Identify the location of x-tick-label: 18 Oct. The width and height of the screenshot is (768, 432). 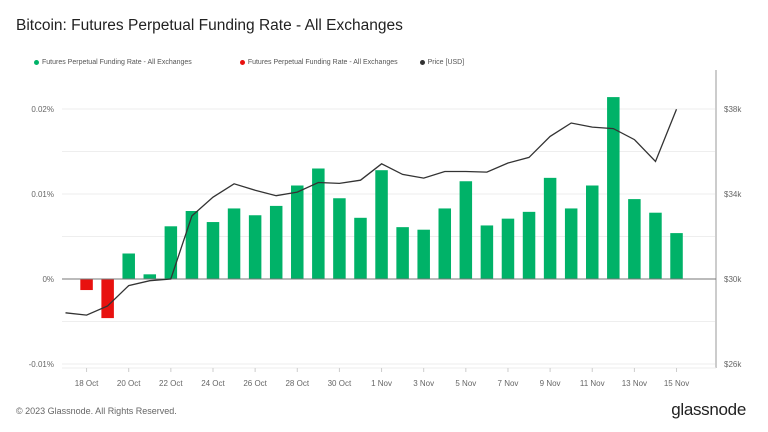
(87, 383).